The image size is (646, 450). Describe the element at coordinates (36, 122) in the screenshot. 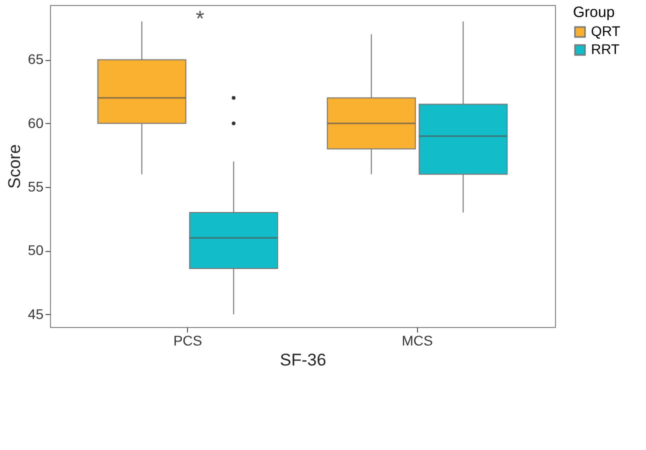

I see `y-tick-label: 60` at that location.